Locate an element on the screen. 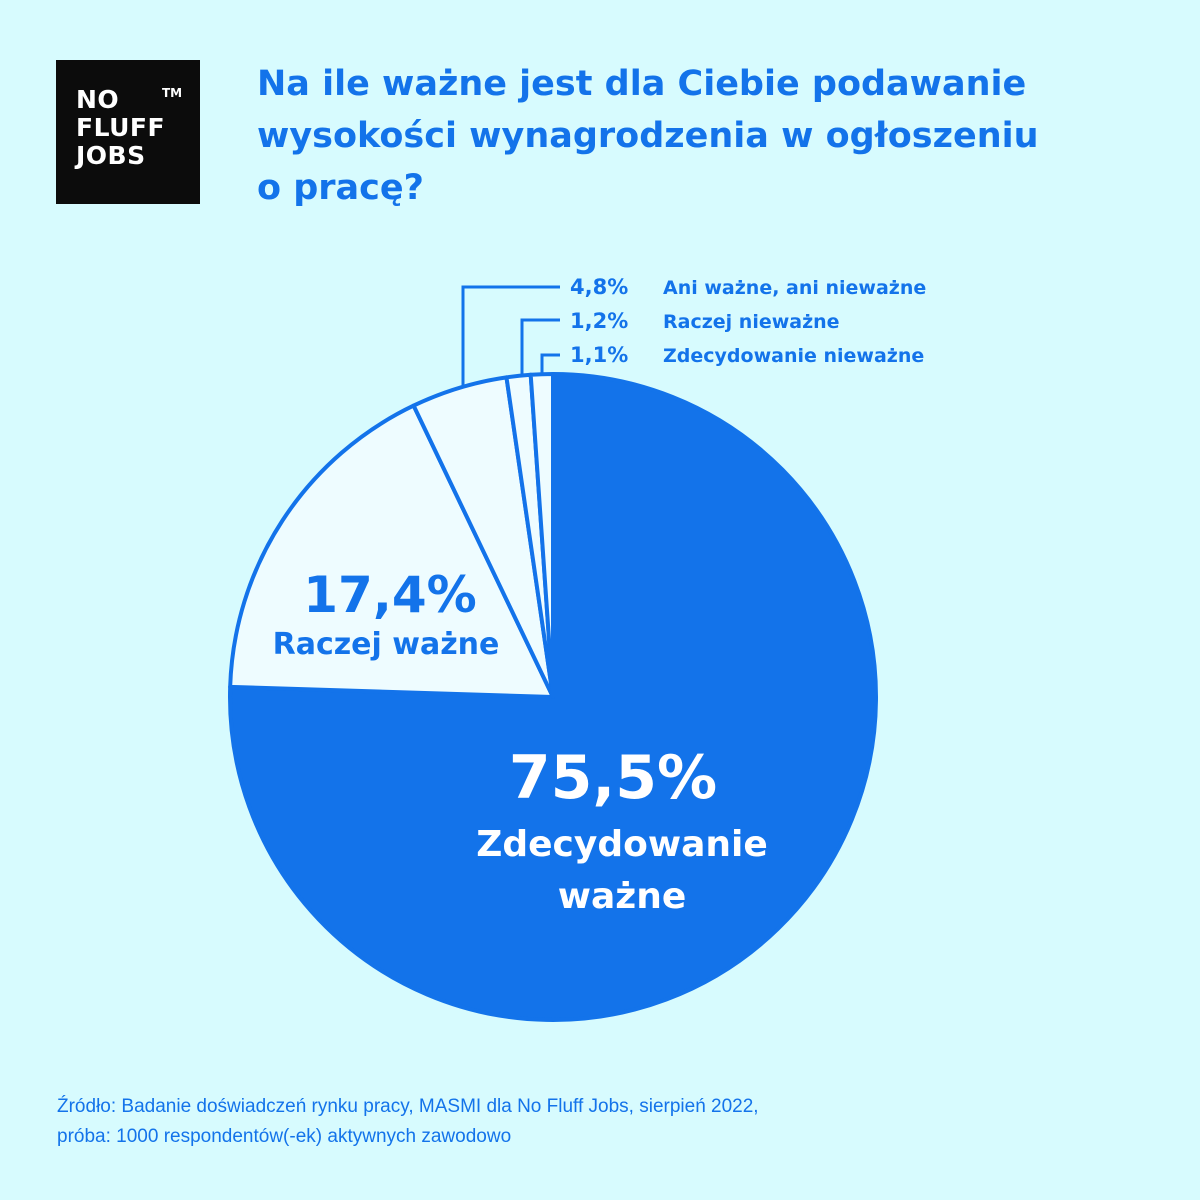 This screenshot has width=1200, height=1200. chart-title-line-1: Na ile ważne jest dla Ciebie podawanie is located at coordinates (642, 84).